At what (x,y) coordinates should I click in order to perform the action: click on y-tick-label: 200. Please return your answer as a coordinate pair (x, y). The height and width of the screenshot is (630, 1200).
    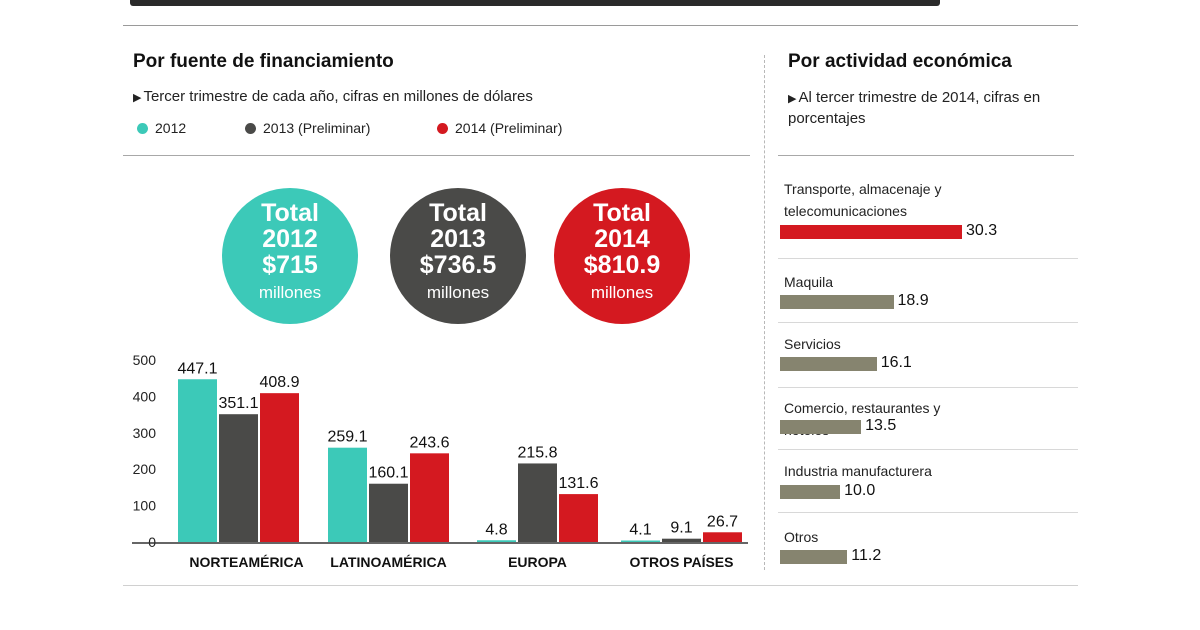
    Looking at the image, I should click on (145, 469).